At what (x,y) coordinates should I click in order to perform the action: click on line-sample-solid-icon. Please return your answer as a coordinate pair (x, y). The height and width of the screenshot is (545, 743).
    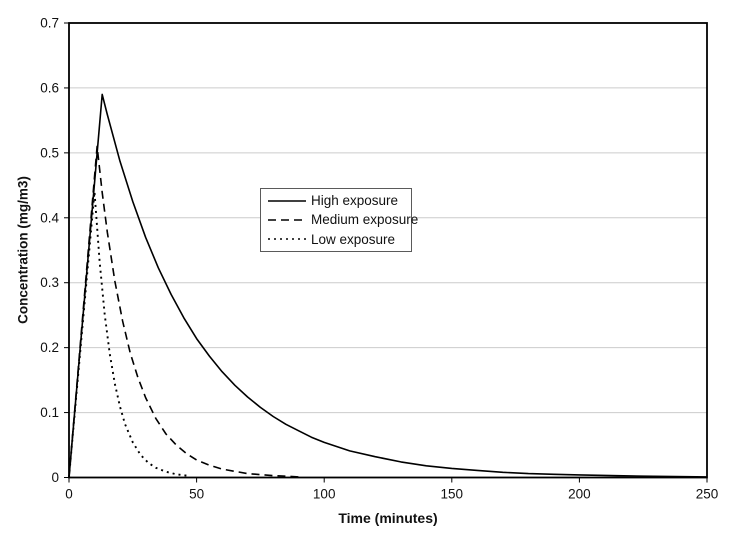
    Looking at the image, I should click on (287, 200).